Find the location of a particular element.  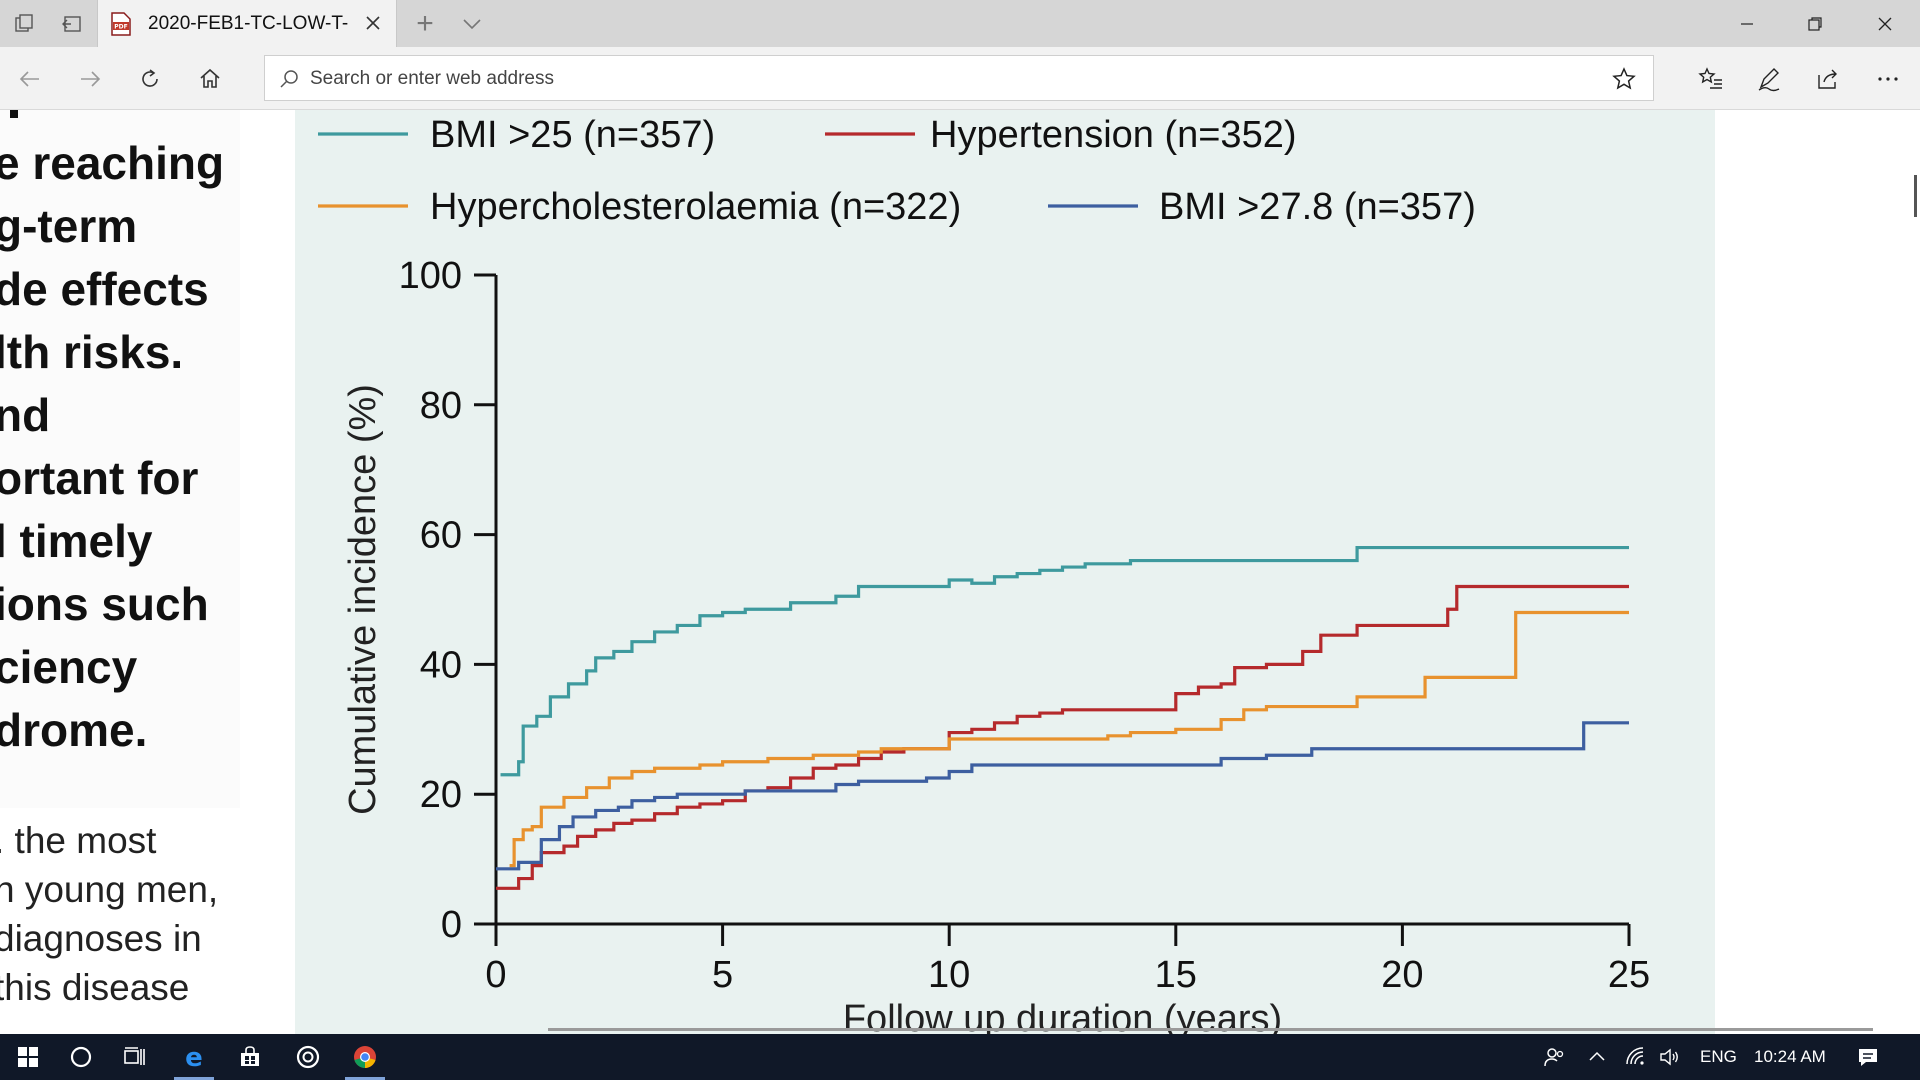

tab-active: PDF 2020-FEB1-TC-LOW-T-t is located at coordinates (247, 23).